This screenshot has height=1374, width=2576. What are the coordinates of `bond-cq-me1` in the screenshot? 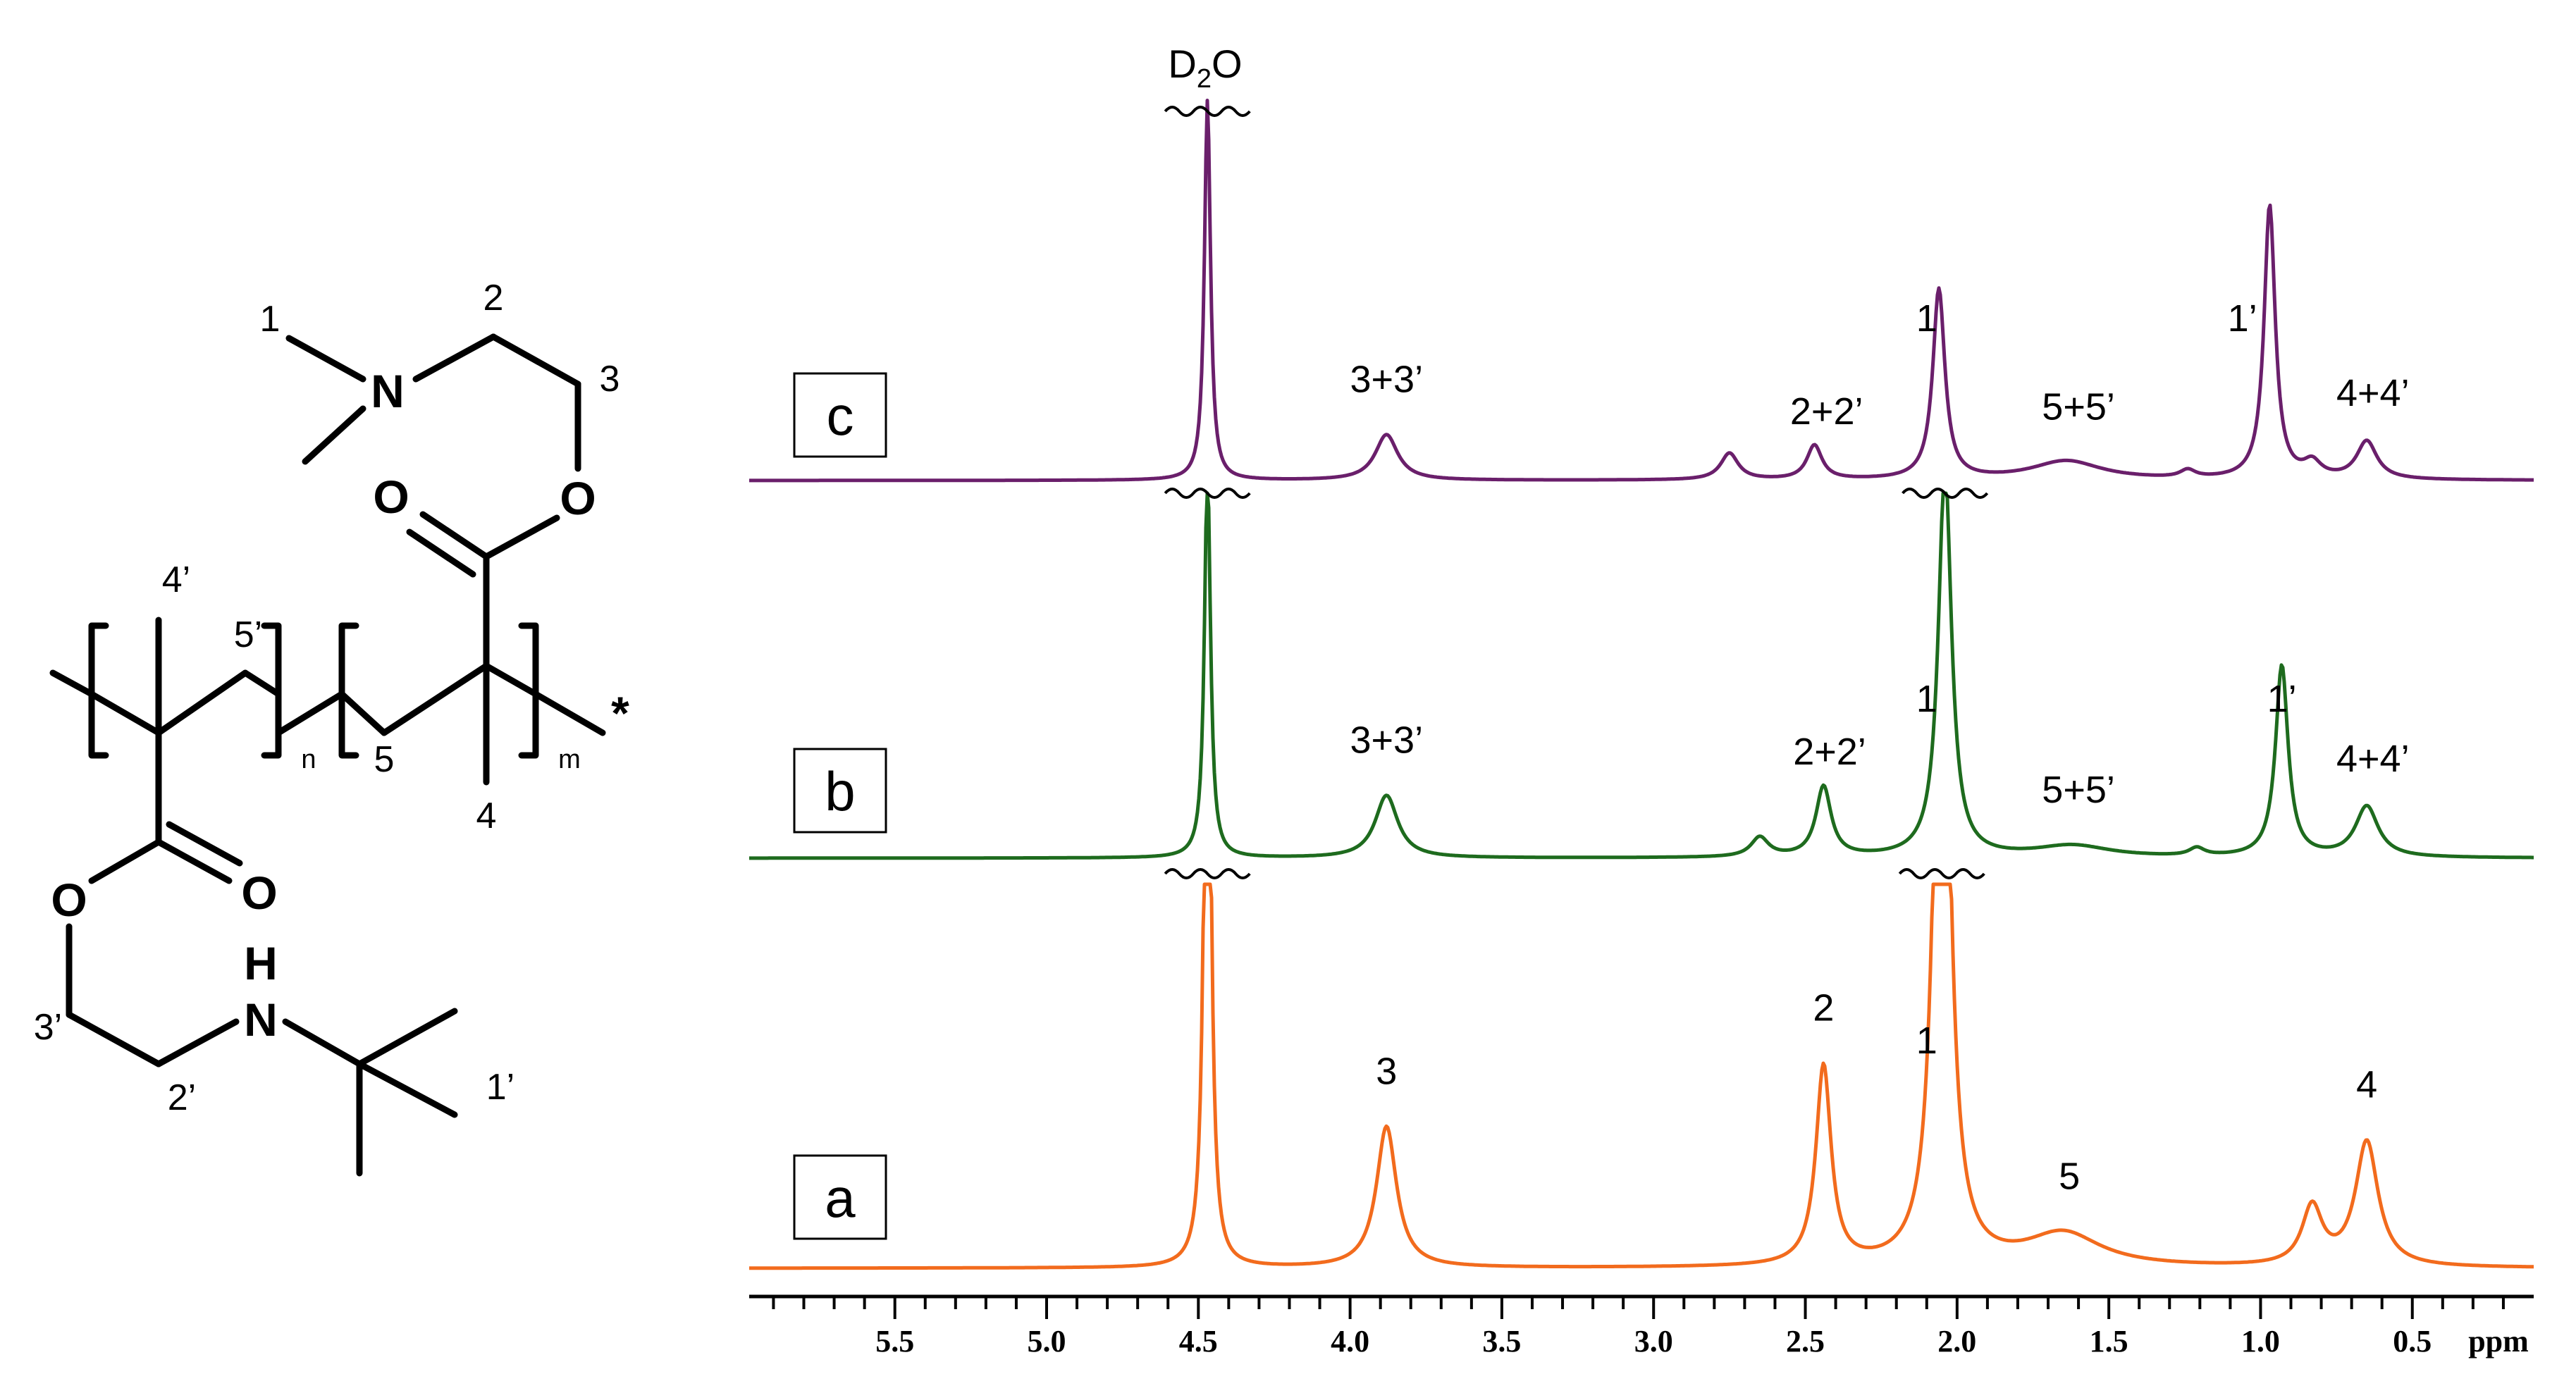 It's located at (407, 1037).